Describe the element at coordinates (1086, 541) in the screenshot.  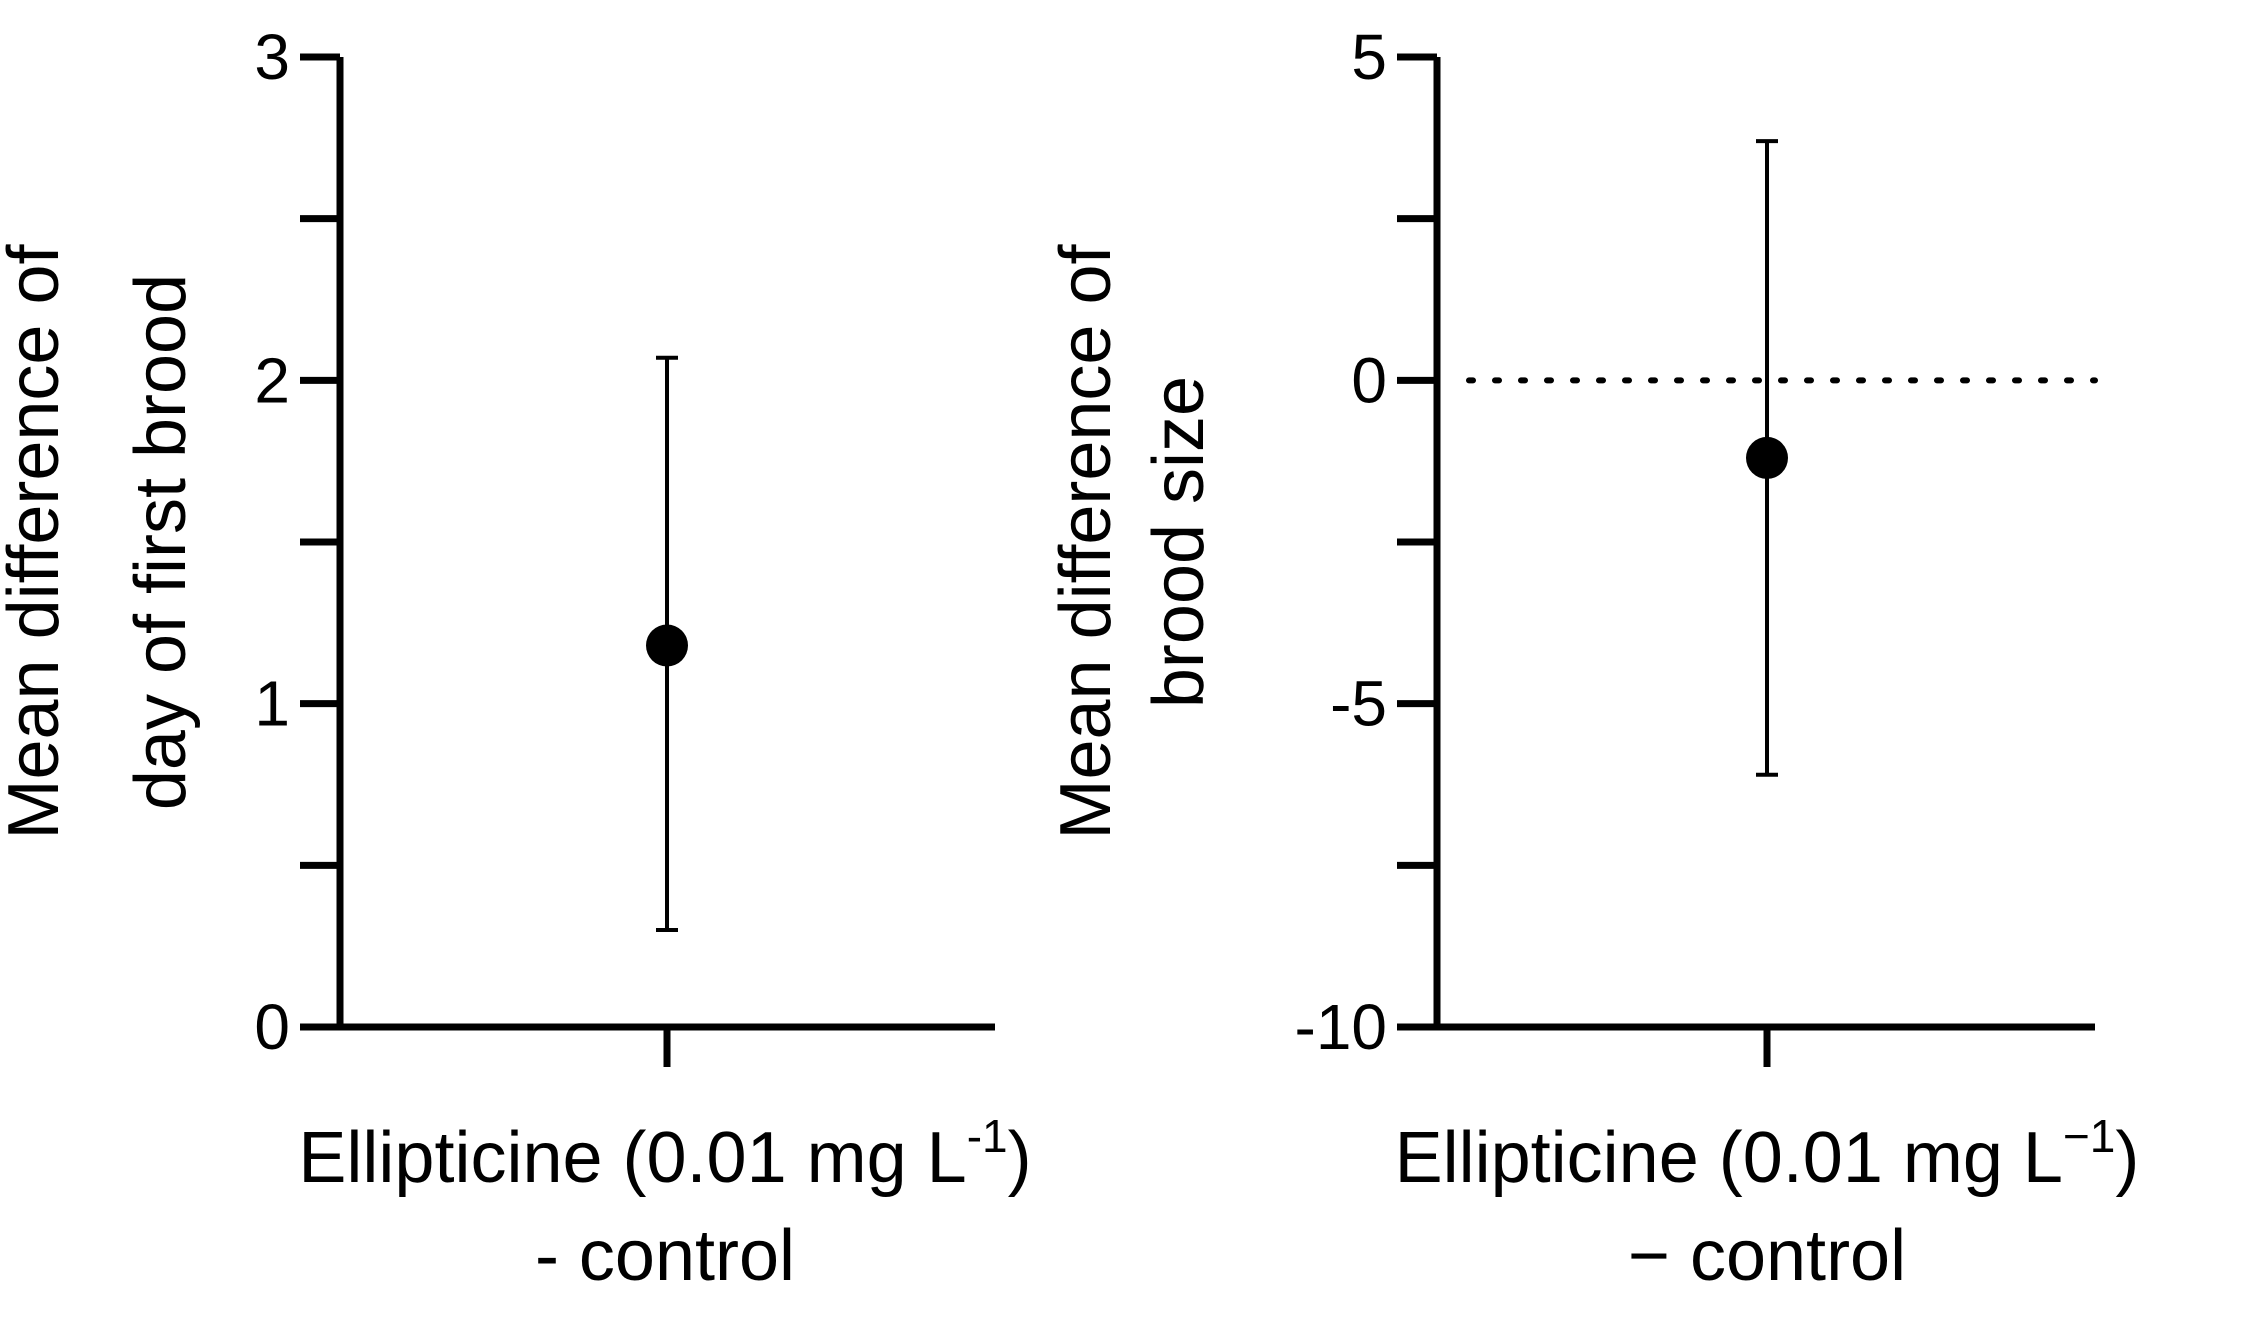
I see `panel-2-y-axis-title: Mean difference of` at that location.